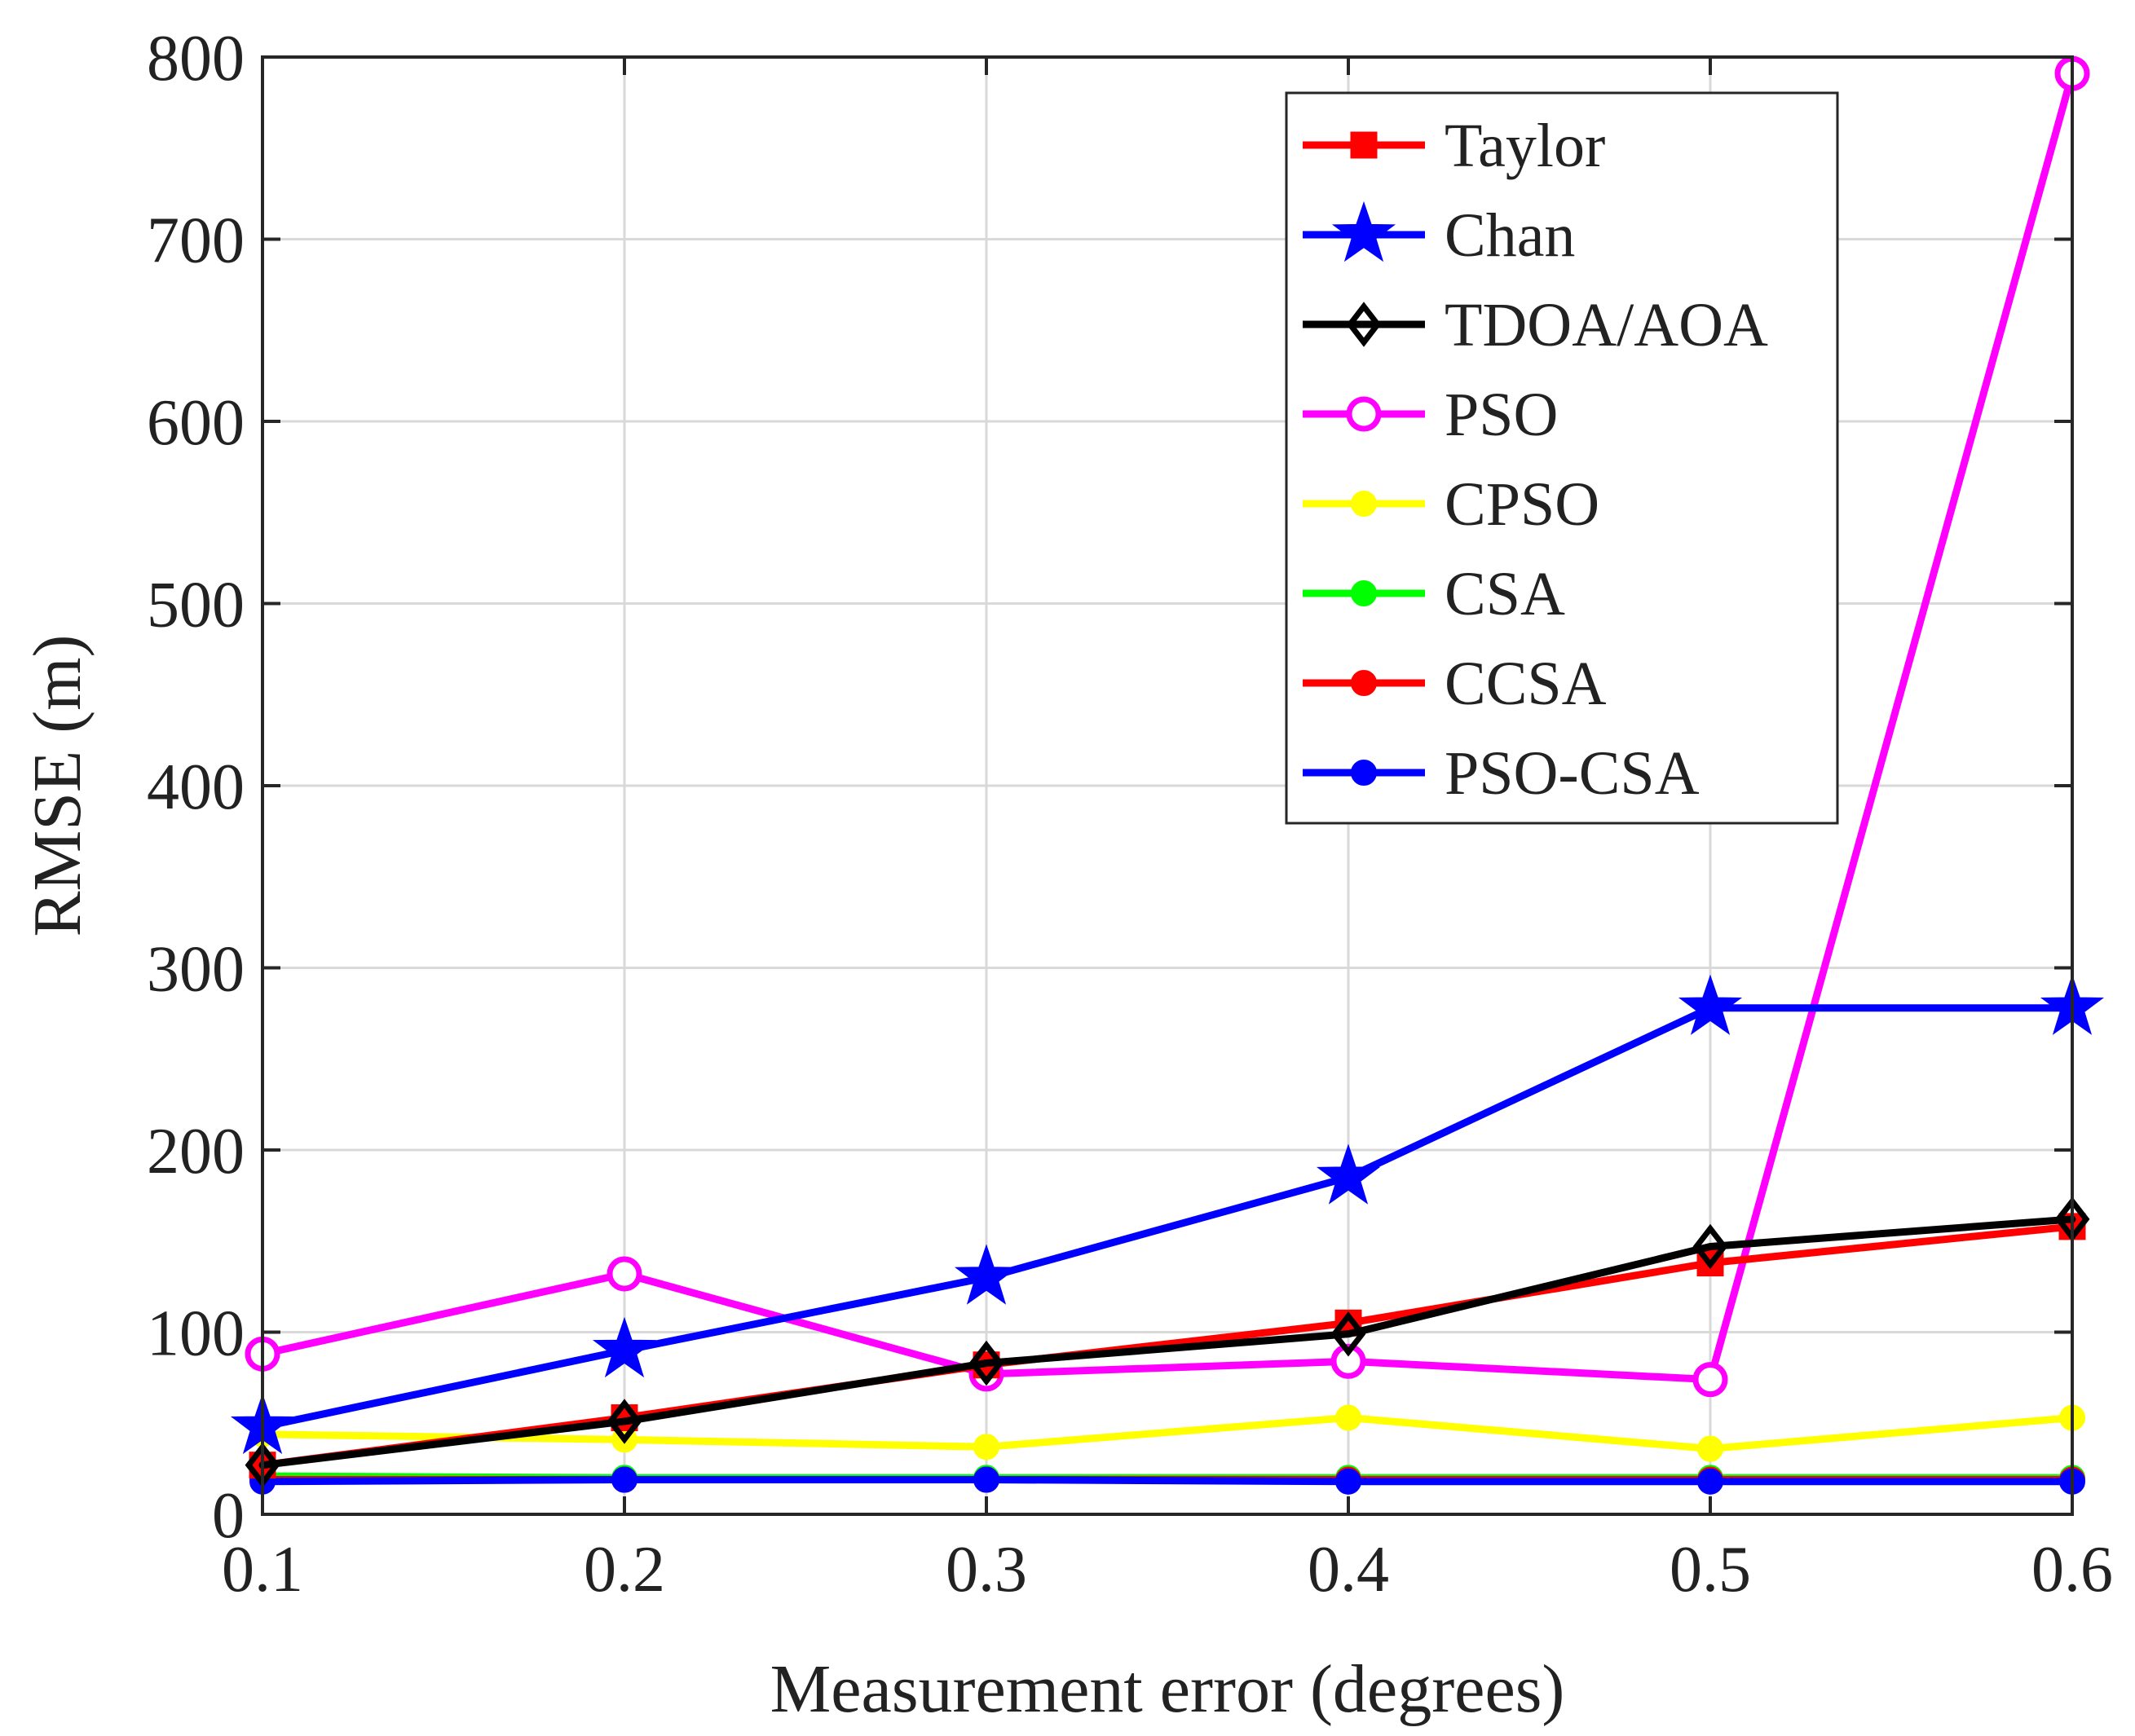 Image resolution: width=2135 pixels, height=1736 pixels. I want to click on legend-item: PSO-CSA, so click(1501, 773).